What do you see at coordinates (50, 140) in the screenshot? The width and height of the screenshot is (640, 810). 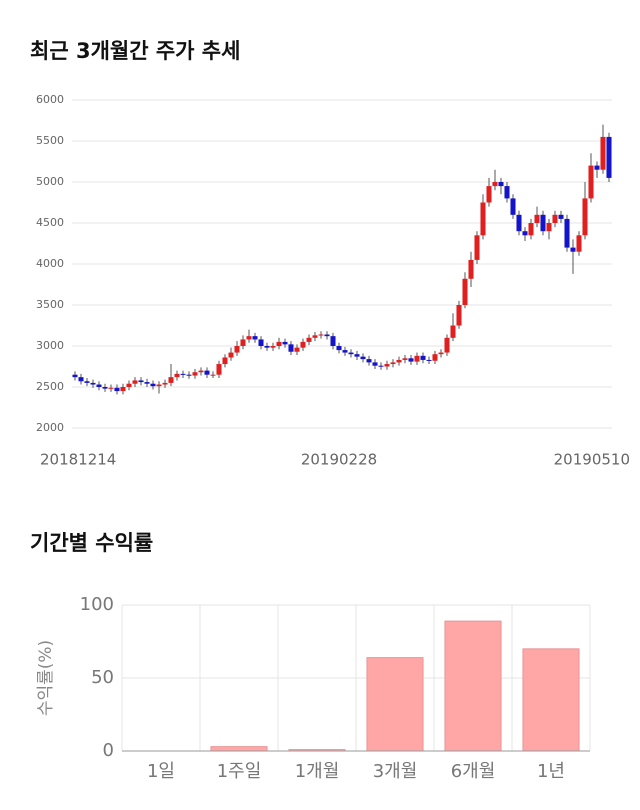 I see `y-tick-label: 5500` at bounding box center [50, 140].